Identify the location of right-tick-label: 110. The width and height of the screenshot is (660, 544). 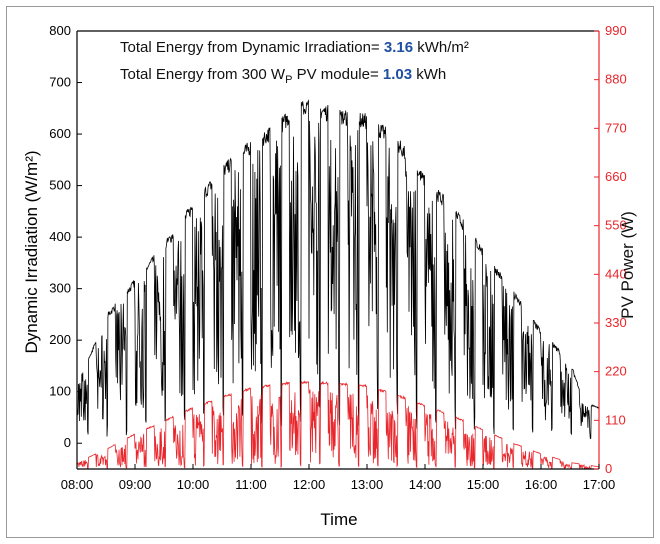
(615, 419).